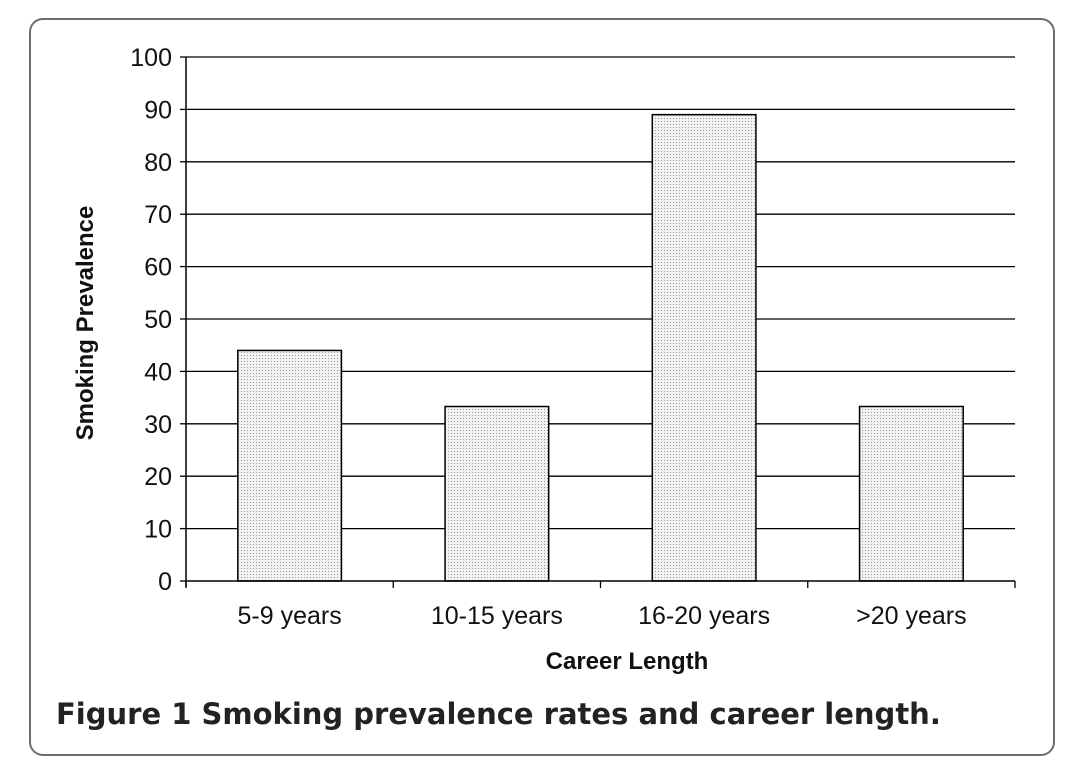 Image resolution: width=1080 pixels, height=778 pixels. I want to click on y-tick-label: 20, so click(158, 477).